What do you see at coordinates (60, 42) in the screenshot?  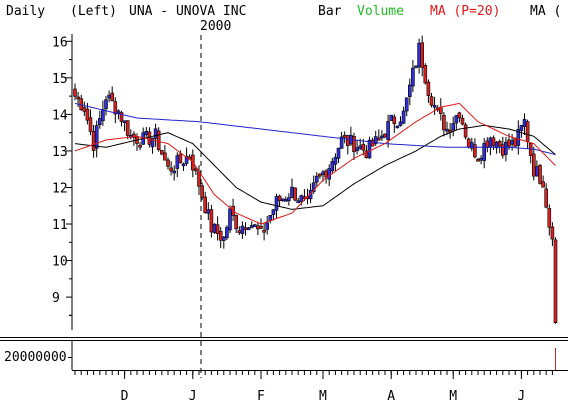 I see `y-tick-label-0: 16` at bounding box center [60, 42].